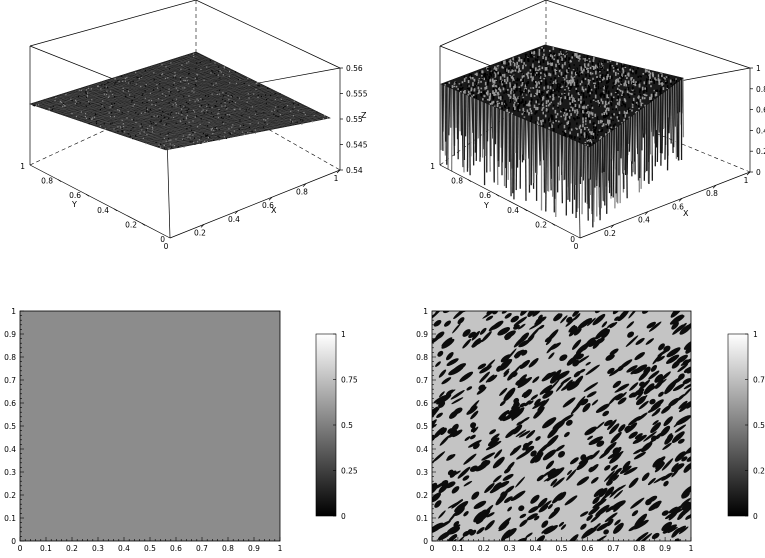  I want to click on x-tick-label: 0.6, so click(587, 548).